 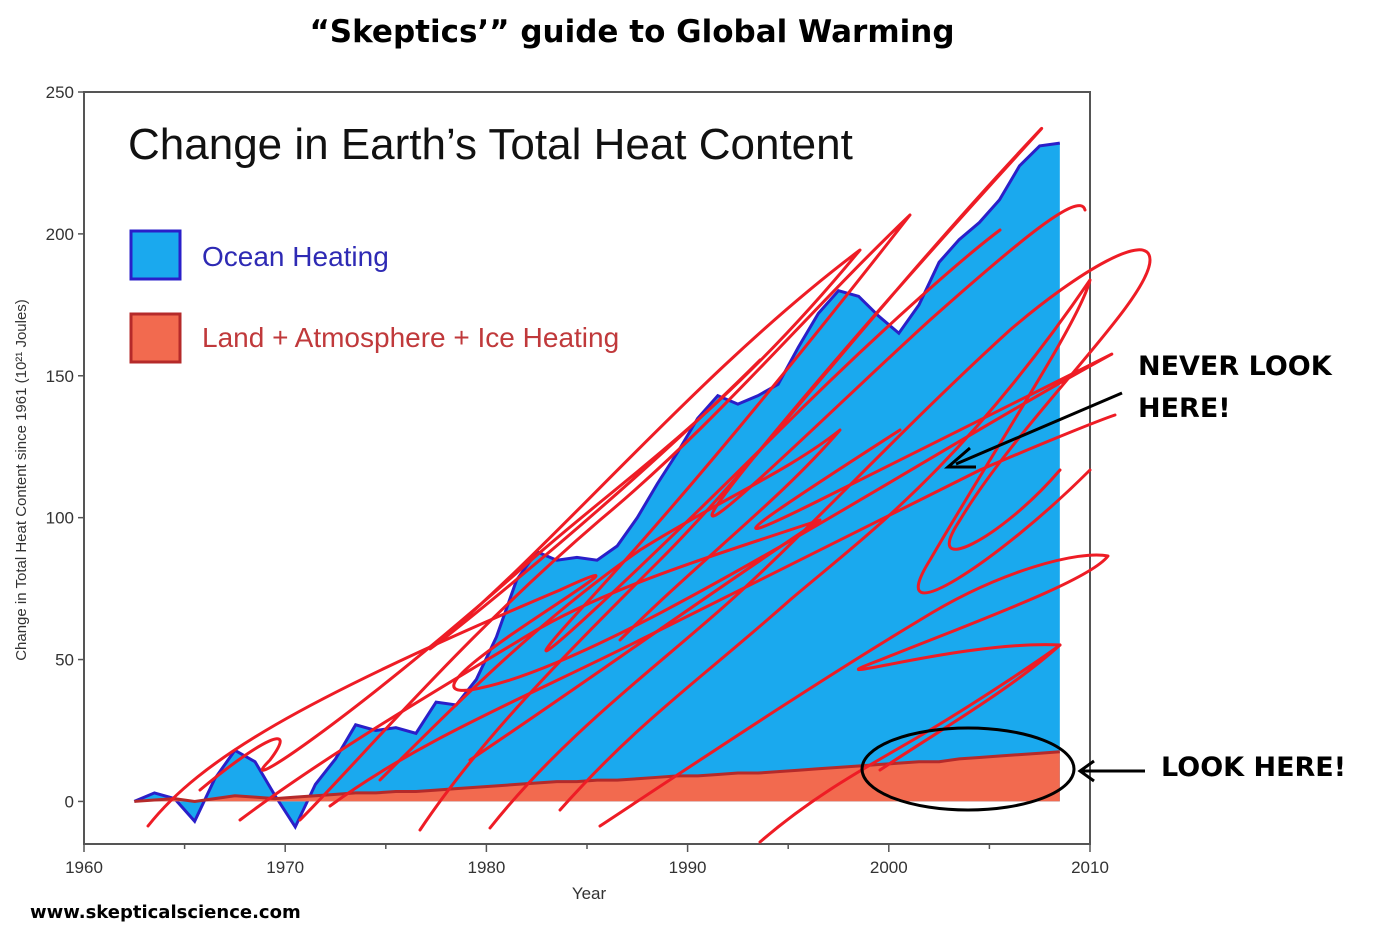 What do you see at coordinates (155, 255) in the screenshot?
I see `legend-ocean-swatch` at bounding box center [155, 255].